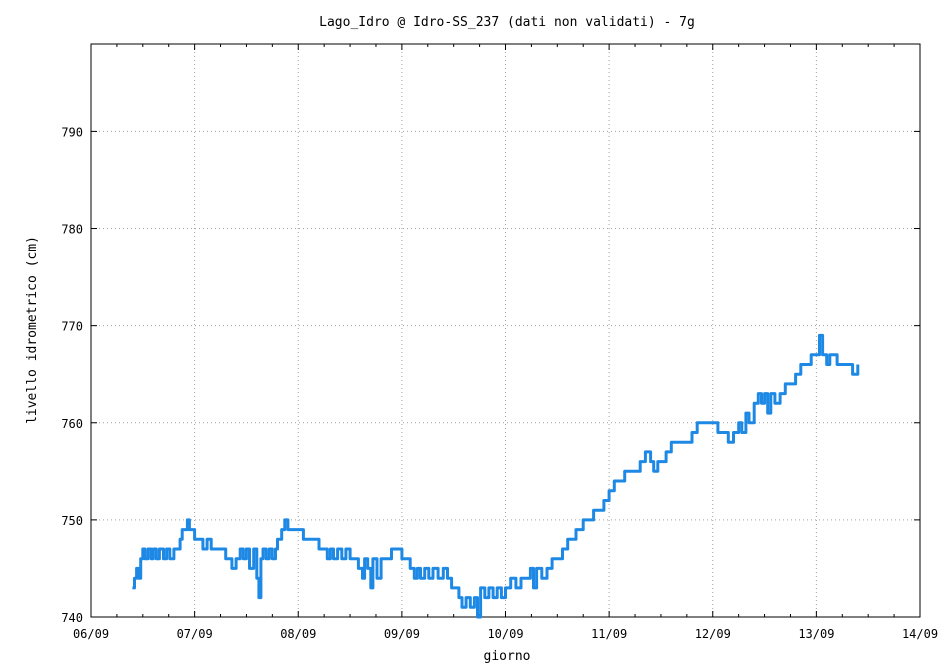 The height and width of the screenshot is (666, 950). Describe the element at coordinates (920, 634) in the screenshot. I see `x-tick-label: 14/09` at that location.